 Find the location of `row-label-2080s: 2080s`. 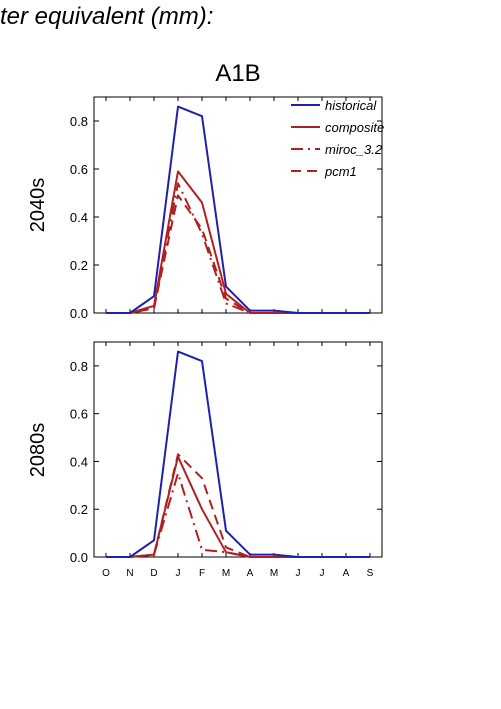

row-label-2080s: 2080s is located at coordinates (38, 450).